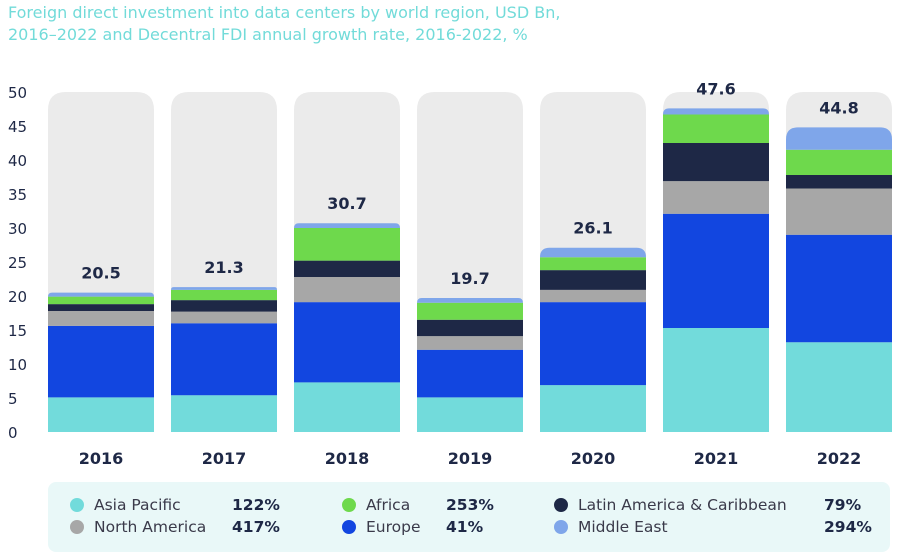 The image size is (900, 560). I want to click on y-tick-label-45: 45, so click(17, 127).